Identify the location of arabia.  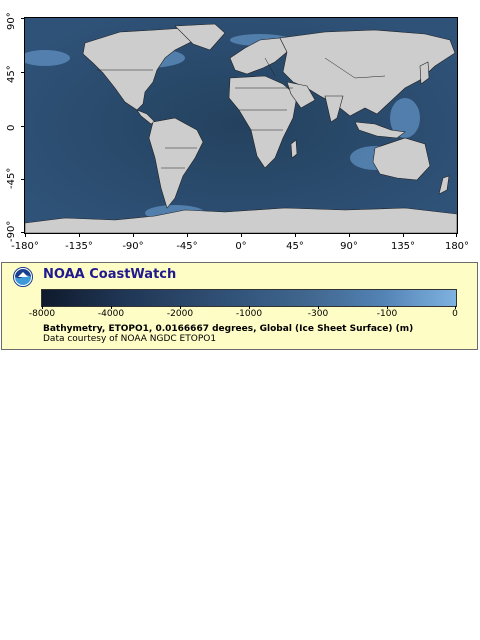
(301, 95).